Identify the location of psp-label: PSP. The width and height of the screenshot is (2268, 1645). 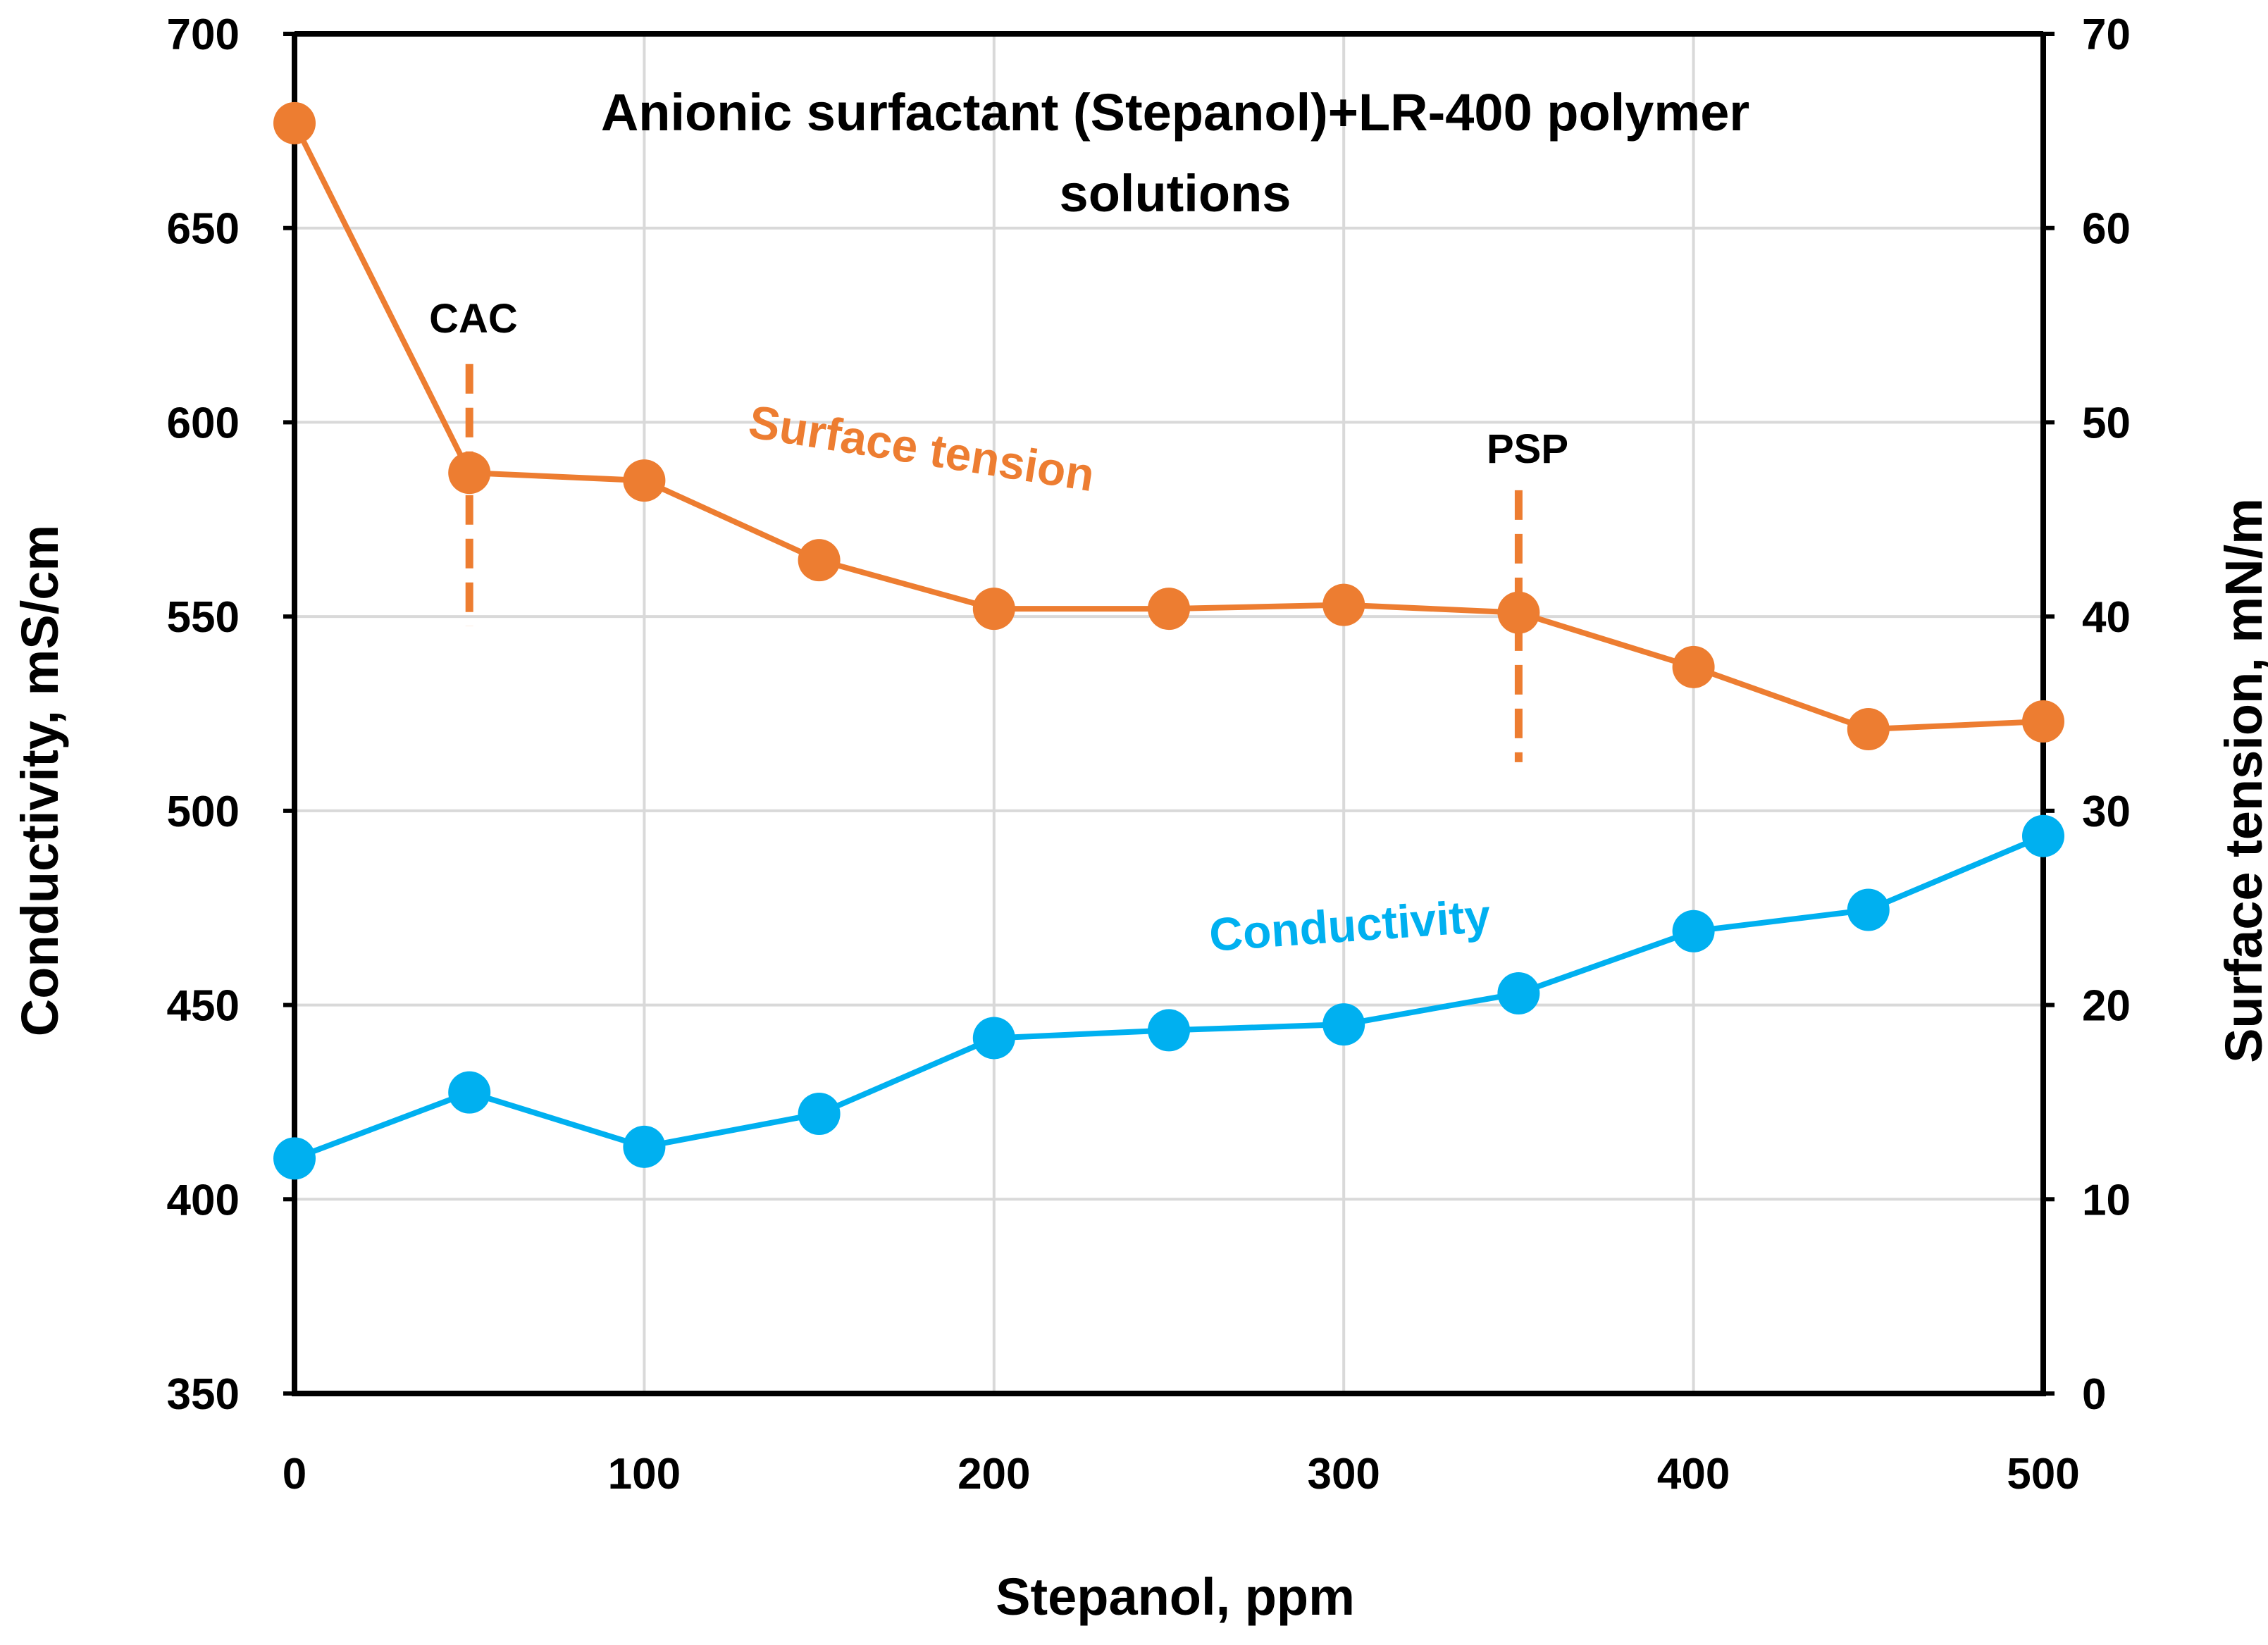
(1527, 449).